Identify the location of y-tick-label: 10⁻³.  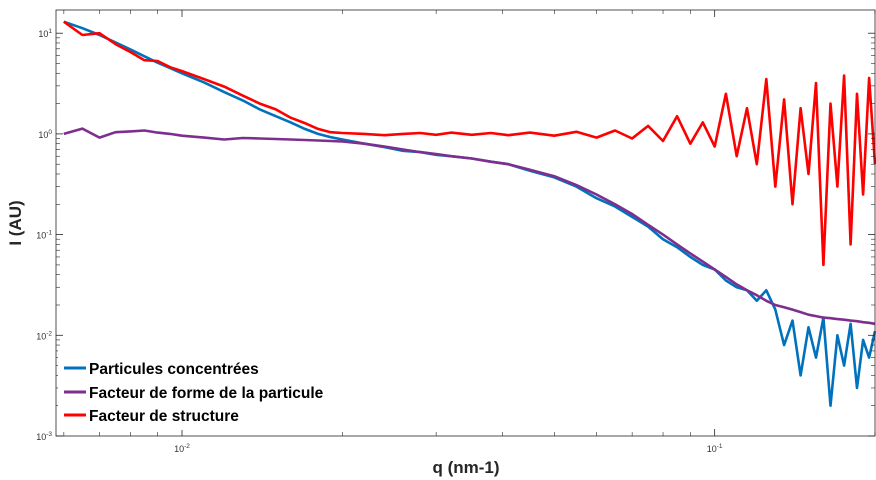
(44, 436).